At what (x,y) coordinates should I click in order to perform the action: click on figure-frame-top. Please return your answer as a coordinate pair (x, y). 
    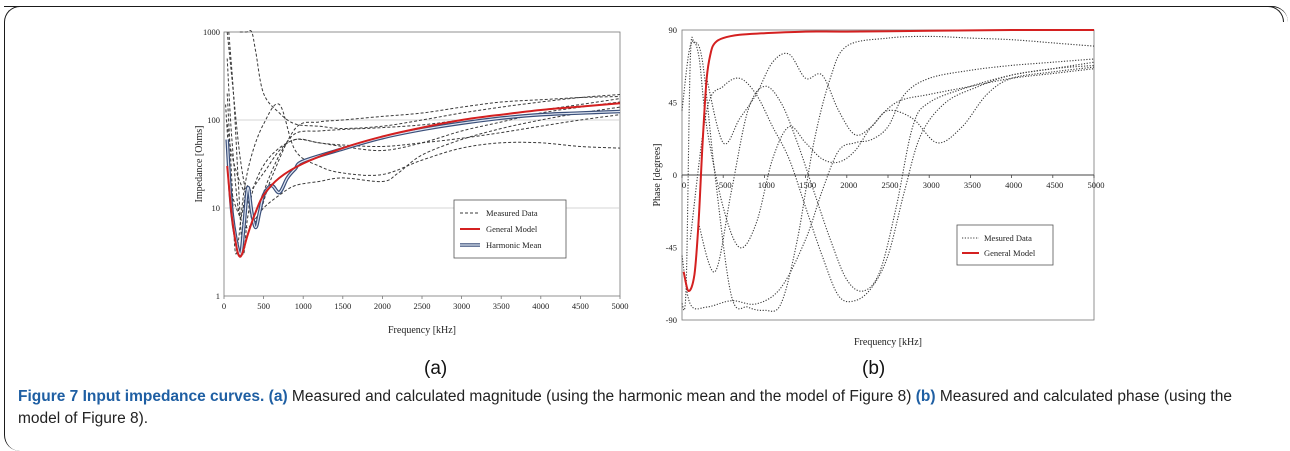
    Looking at the image, I should click on (644, 14).